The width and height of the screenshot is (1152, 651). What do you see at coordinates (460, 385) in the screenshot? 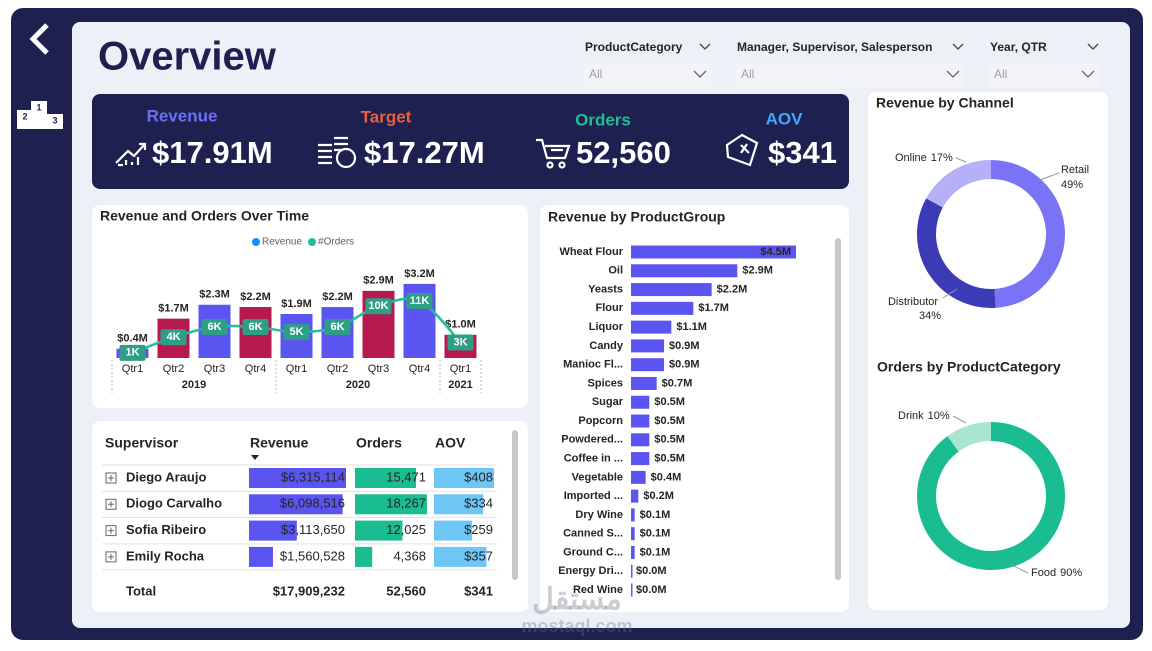
I see `x-group-label: 2021` at bounding box center [460, 385].